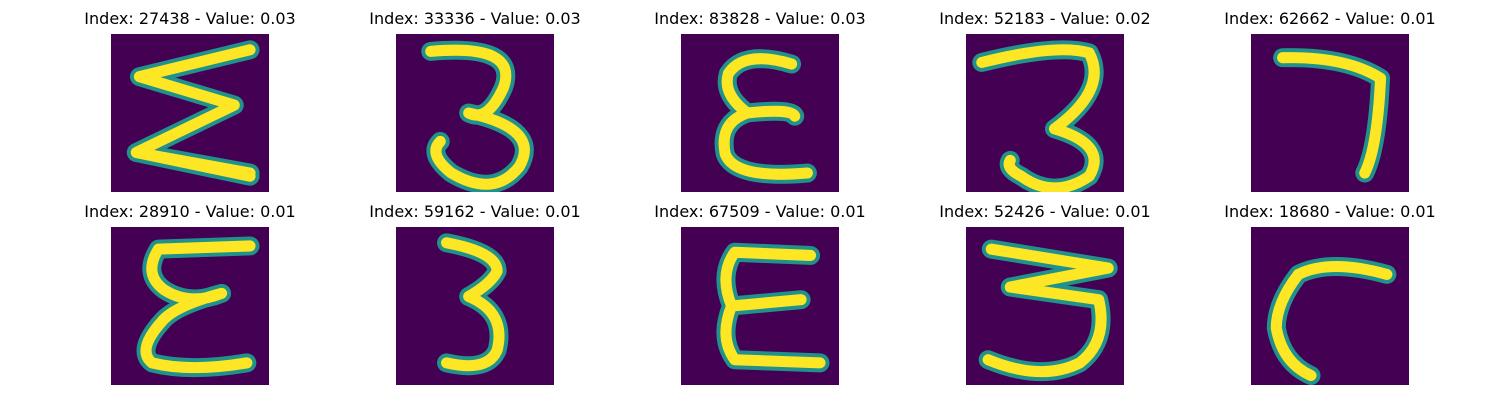 The width and height of the screenshot is (1500, 400). I want to click on image-panel: Index: 67509 - Value: 0.01, so click(760, 289).